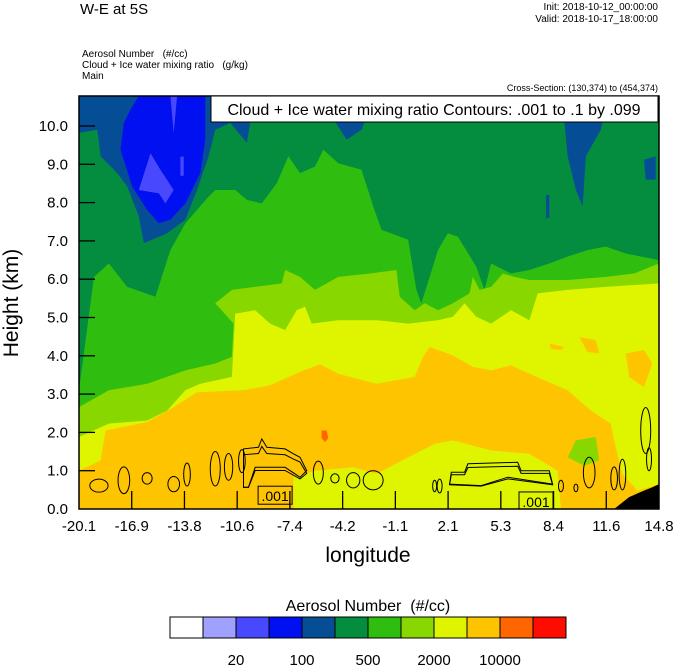 The width and height of the screenshot is (674, 667). I want to click on y-tick-label: 0.0, so click(57, 509).